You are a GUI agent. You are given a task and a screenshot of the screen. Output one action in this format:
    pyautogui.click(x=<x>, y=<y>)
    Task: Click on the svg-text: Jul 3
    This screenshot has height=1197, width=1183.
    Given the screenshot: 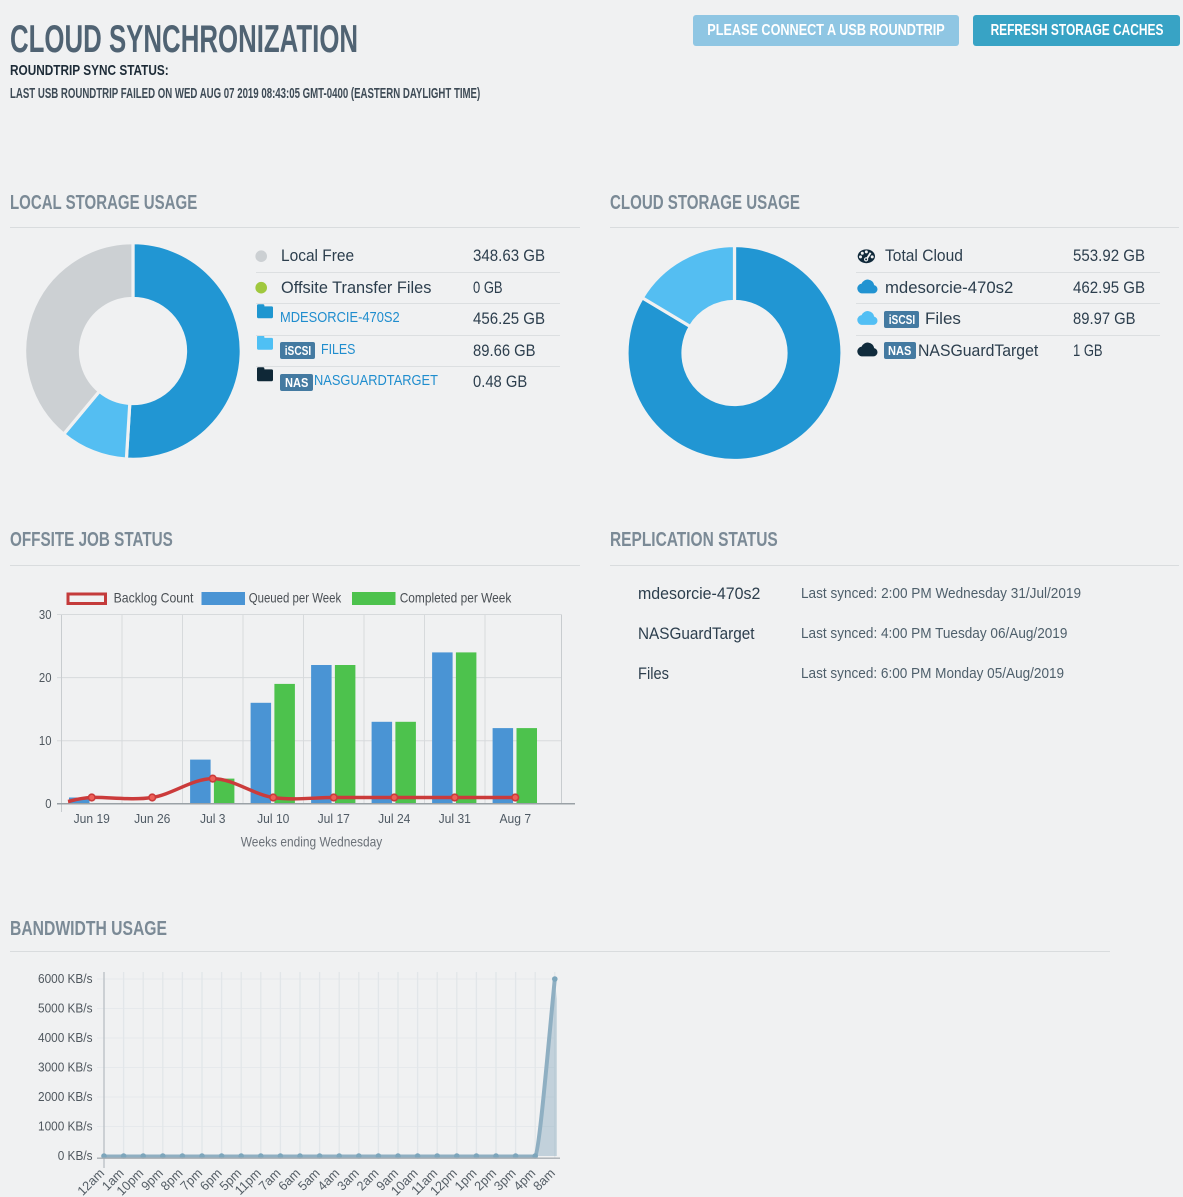 What is the action you would take?
    pyautogui.click(x=213, y=818)
    